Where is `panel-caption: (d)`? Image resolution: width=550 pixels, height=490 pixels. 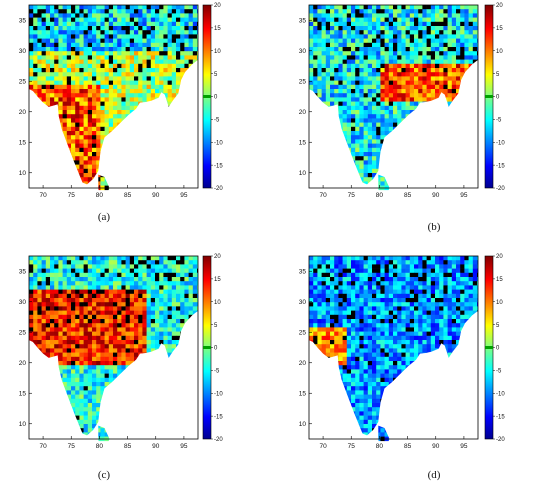
panel-caption: (d) is located at coordinates (434, 475).